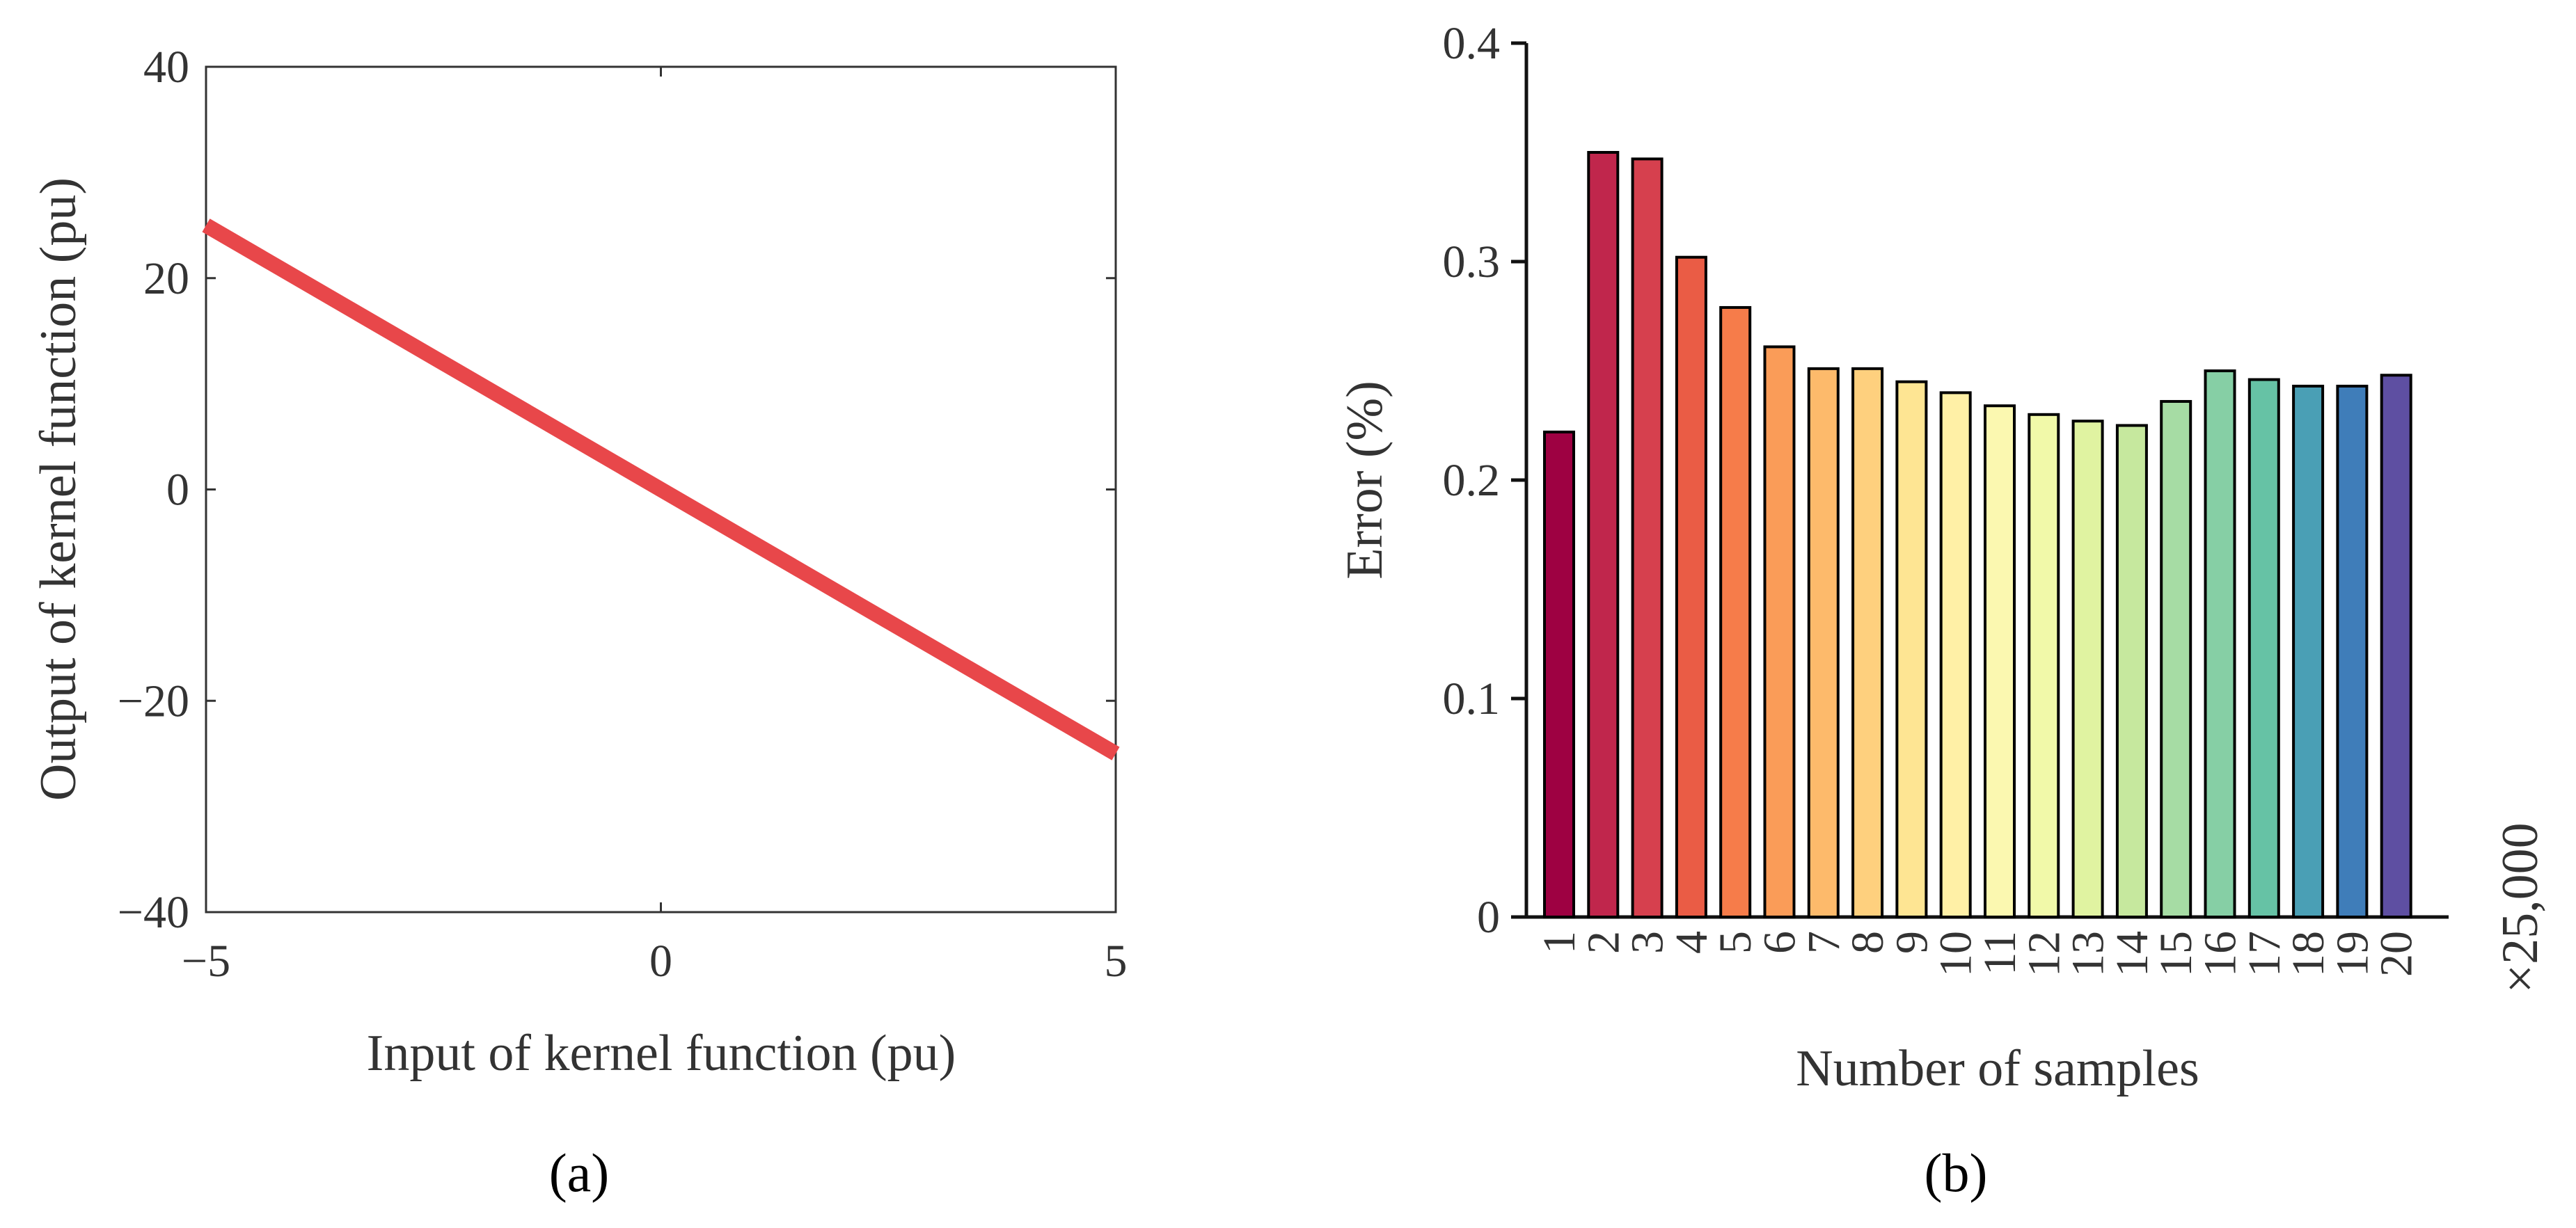 The height and width of the screenshot is (1228, 2576). What do you see at coordinates (153, 490) in the screenshot?
I see `y-tick-labels-a: −40 −20 0 20 40` at bounding box center [153, 490].